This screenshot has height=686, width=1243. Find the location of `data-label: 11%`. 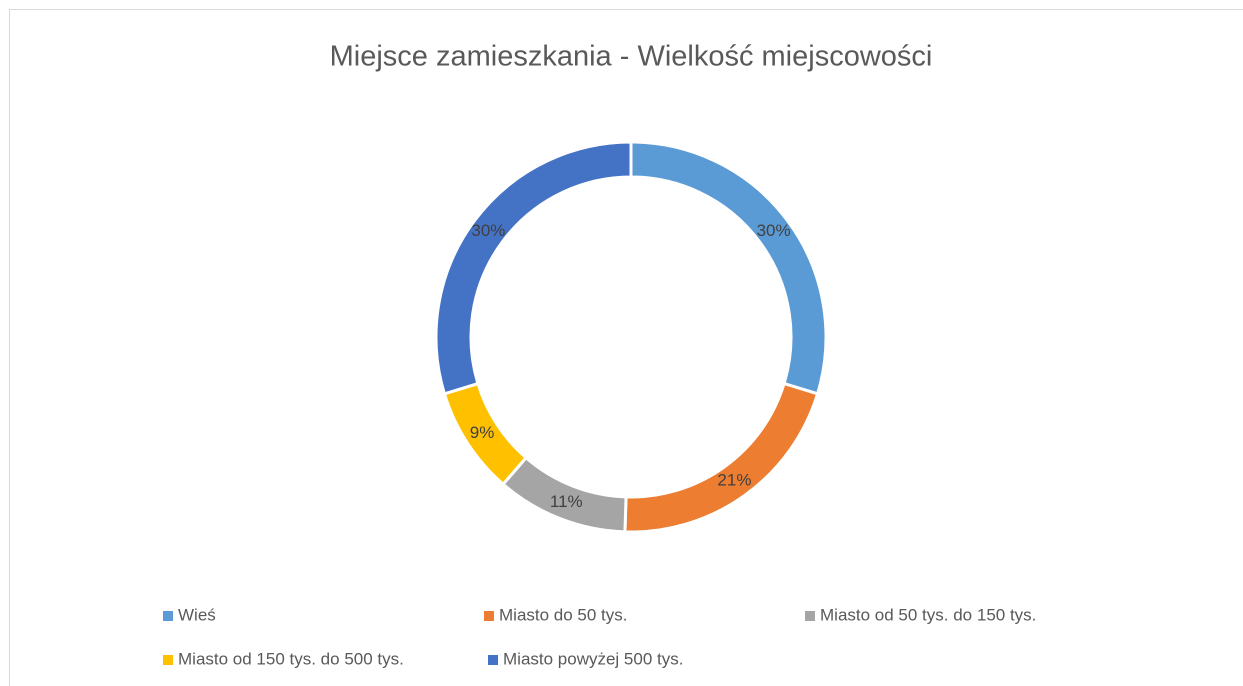

data-label: 11% is located at coordinates (566, 501).